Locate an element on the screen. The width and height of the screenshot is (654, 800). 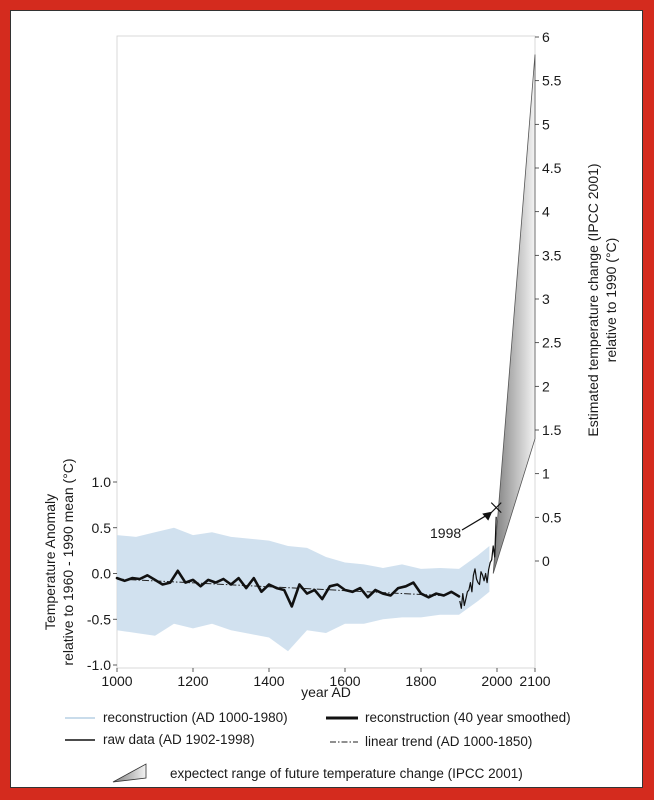
right-tick-label: 0.5 is located at coordinates (552, 517).